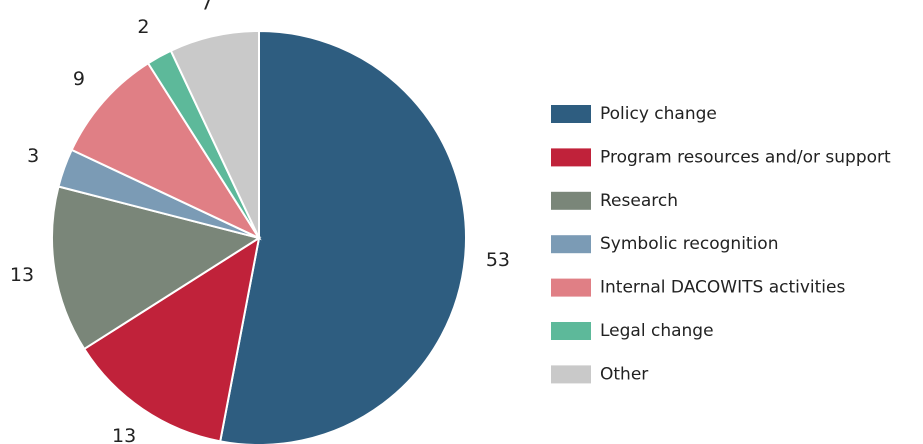 This screenshot has width=923, height=444. Describe the element at coordinates (639, 201) in the screenshot. I see `legend-label: Research` at that location.